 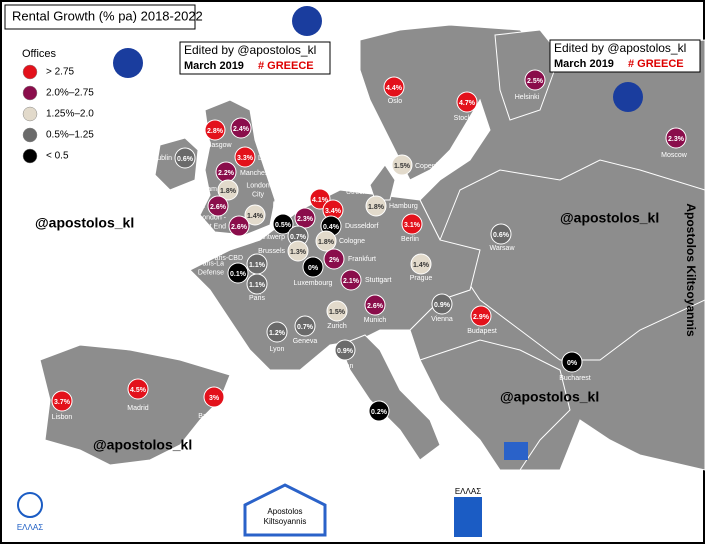 What do you see at coordinates (214, 416) in the screenshot?
I see `city-name: Barcelona` at bounding box center [214, 416].